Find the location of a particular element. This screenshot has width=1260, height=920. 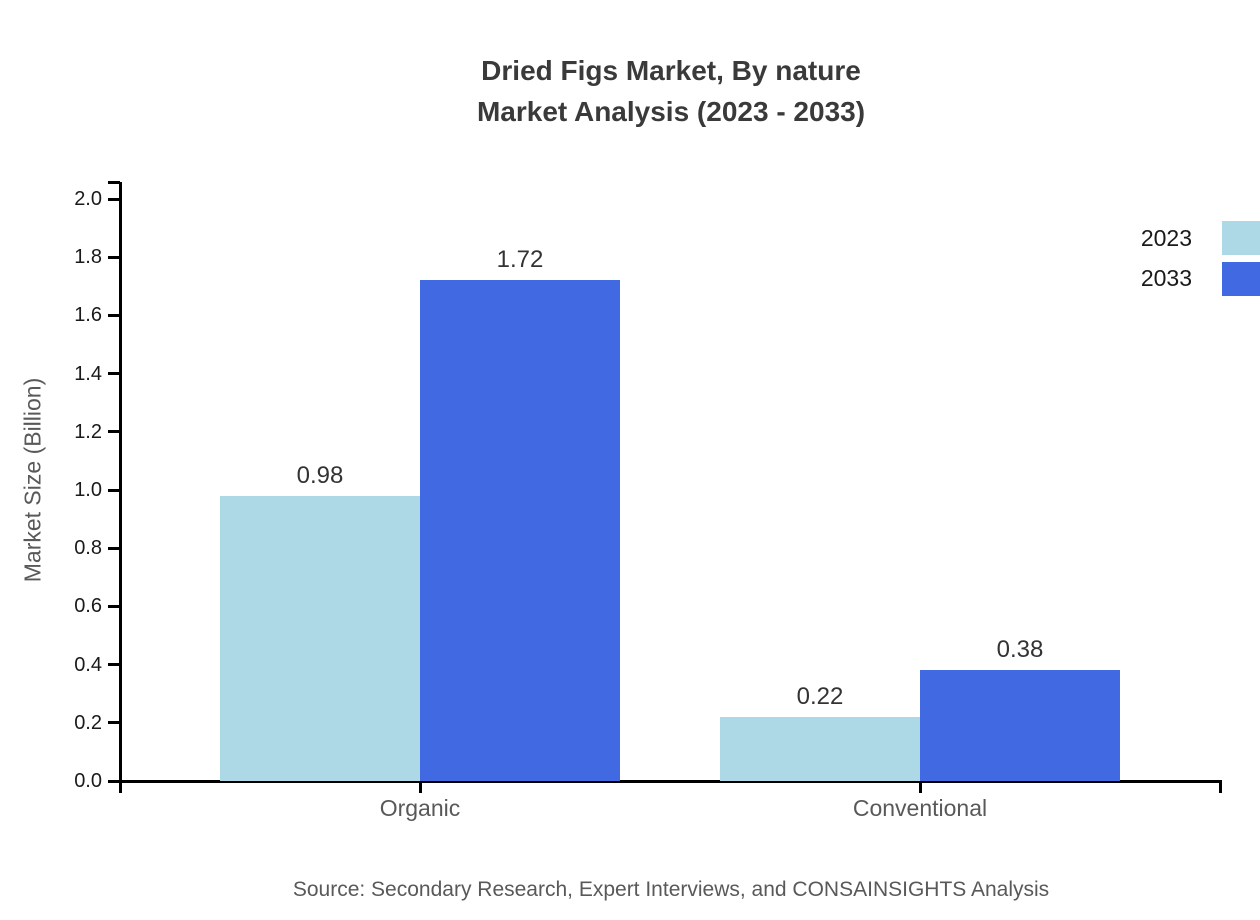

y-tick-label: 0.4 is located at coordinates (88, 664).